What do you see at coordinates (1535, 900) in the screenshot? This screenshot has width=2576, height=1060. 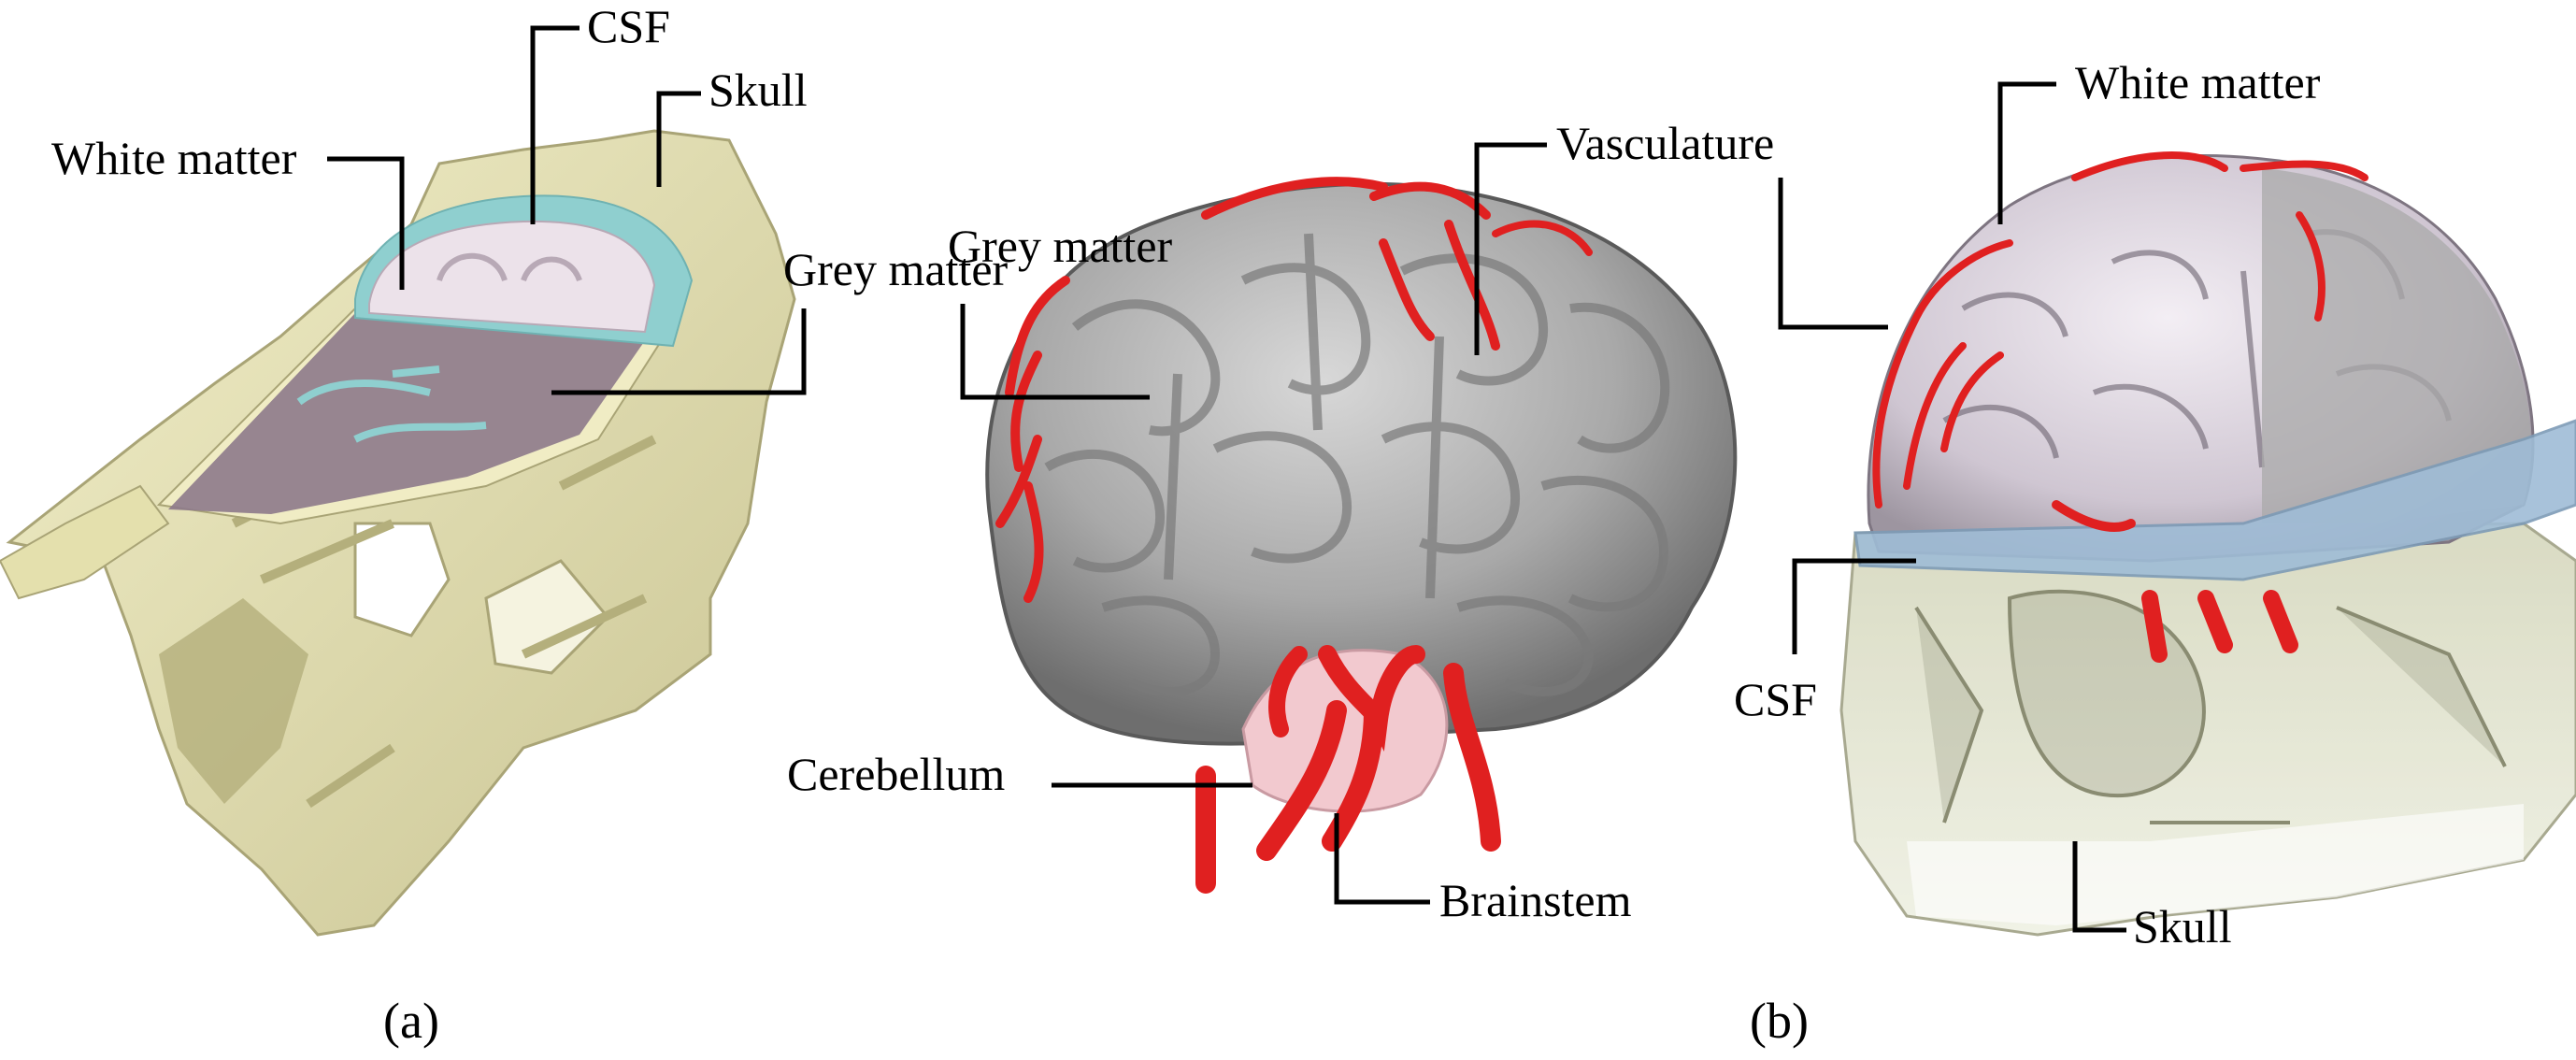 I see `label-brainstem: Brainstem` at bounding box center [1535, 900].